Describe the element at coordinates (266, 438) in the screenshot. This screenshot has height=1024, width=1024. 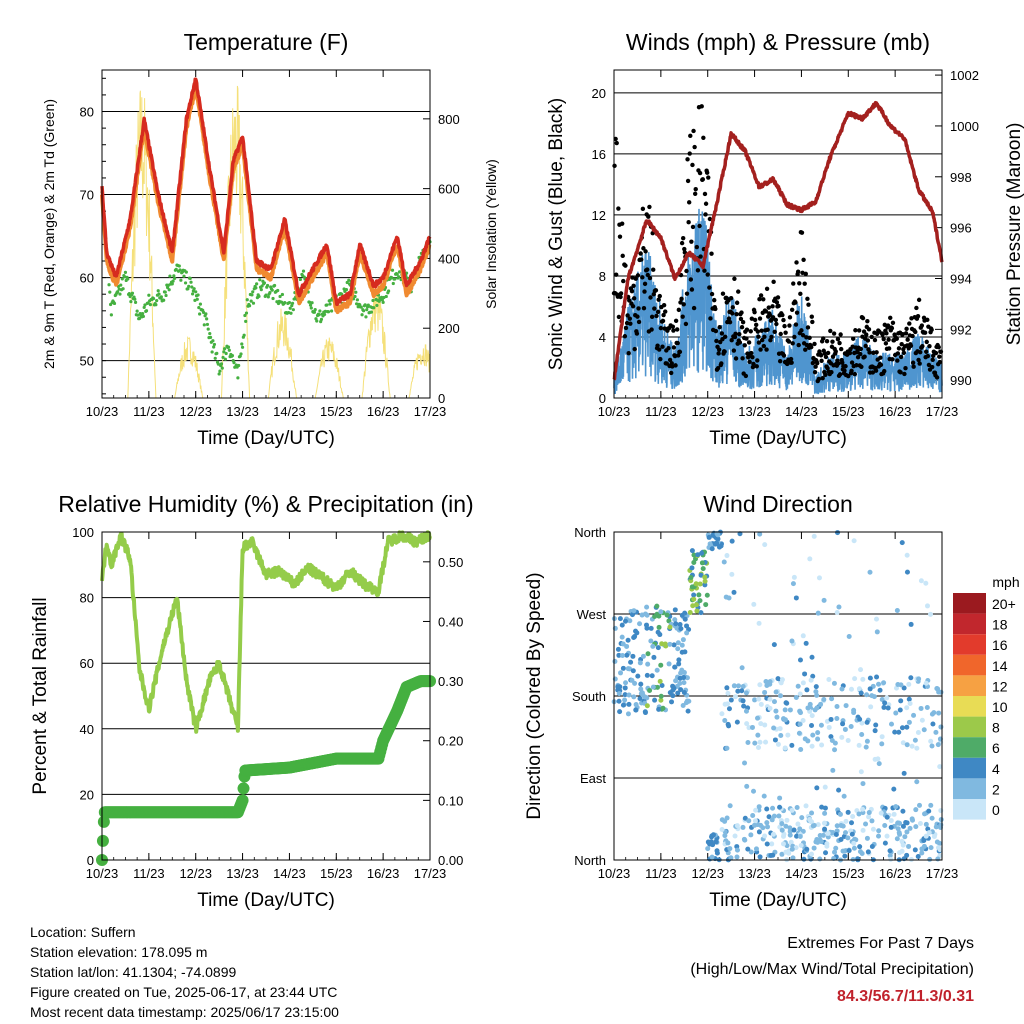
I see `x-axis-label: Time (Day/UTC)` at that location.